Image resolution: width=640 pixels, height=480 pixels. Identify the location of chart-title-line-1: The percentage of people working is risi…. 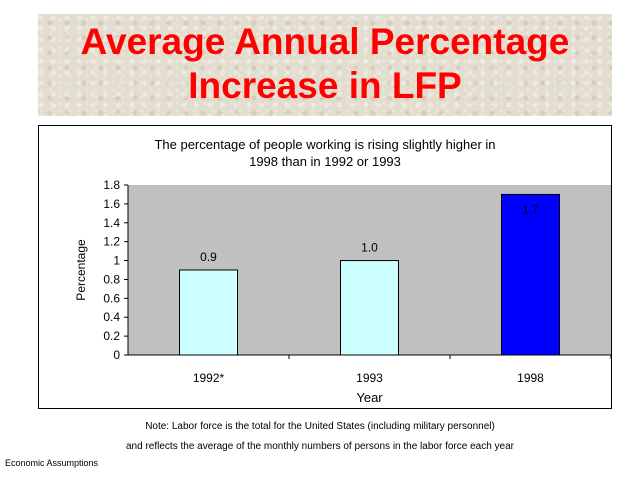
(325, 144).